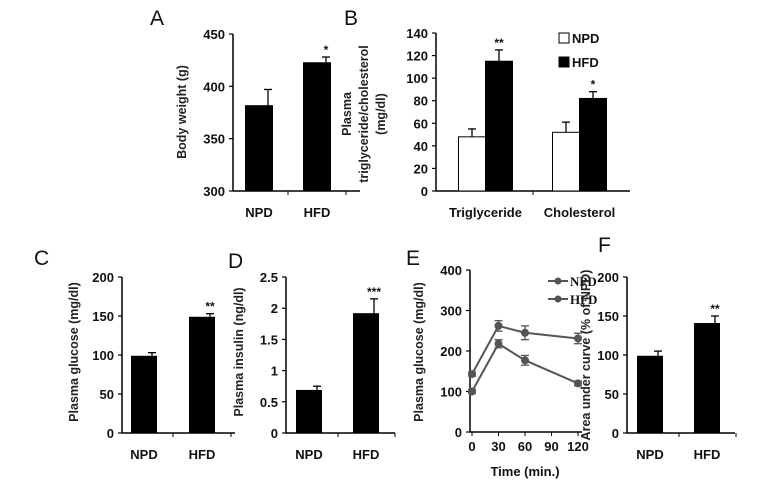 Image resolution: width=781 pixels, height=483 pixels. I want to click on x-tick-label: 30, so click(498, 446).